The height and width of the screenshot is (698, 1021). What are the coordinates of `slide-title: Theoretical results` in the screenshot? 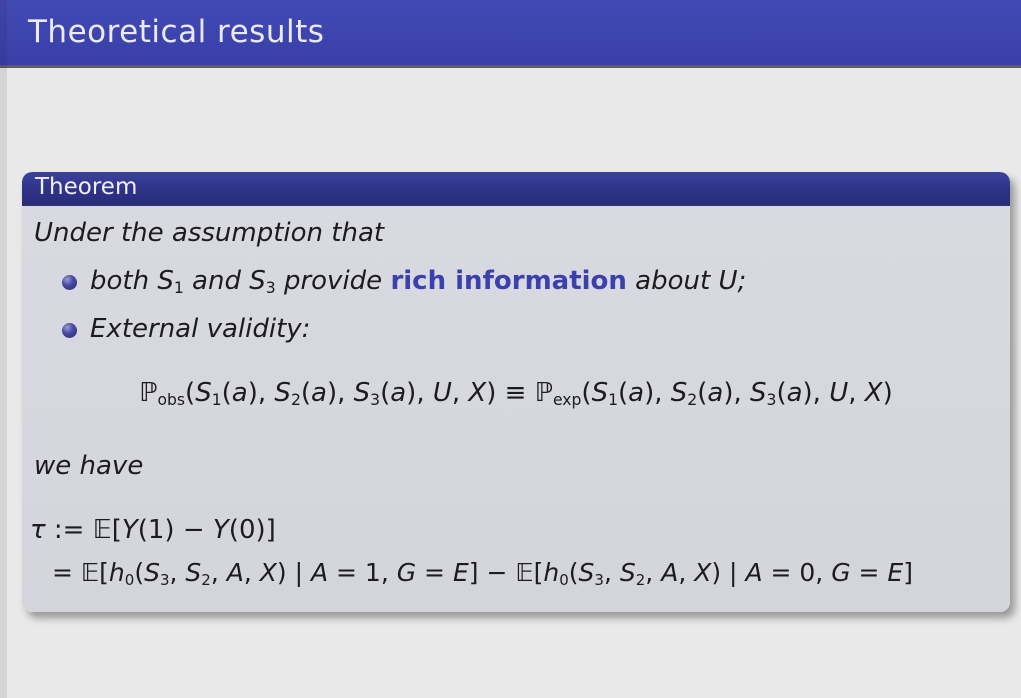 It's located at (176, 32).